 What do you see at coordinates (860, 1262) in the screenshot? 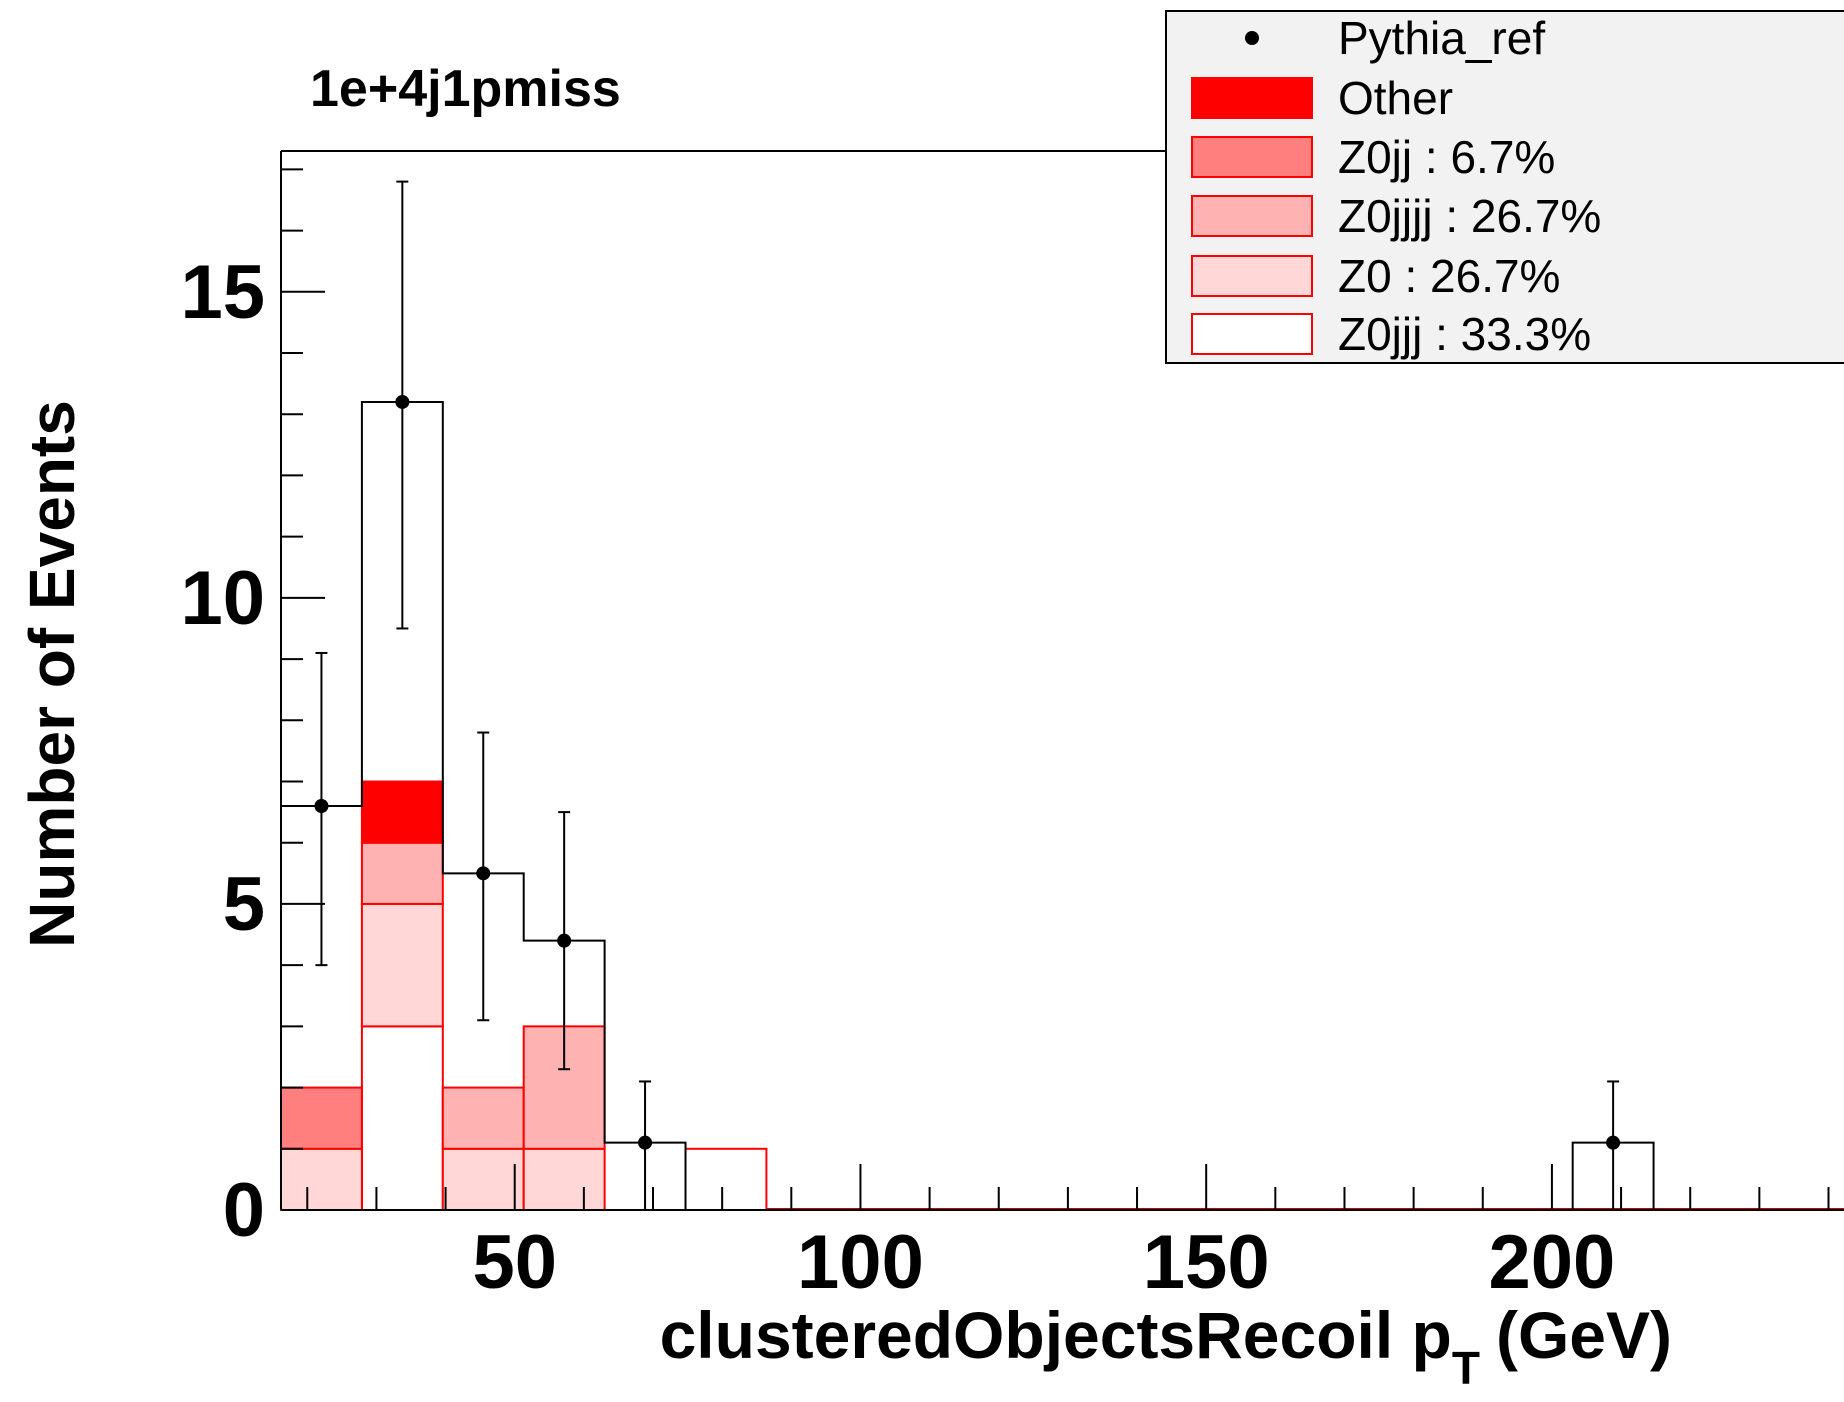
I see `x-tick-label-100: 100` at bounding box center [860, 1262].